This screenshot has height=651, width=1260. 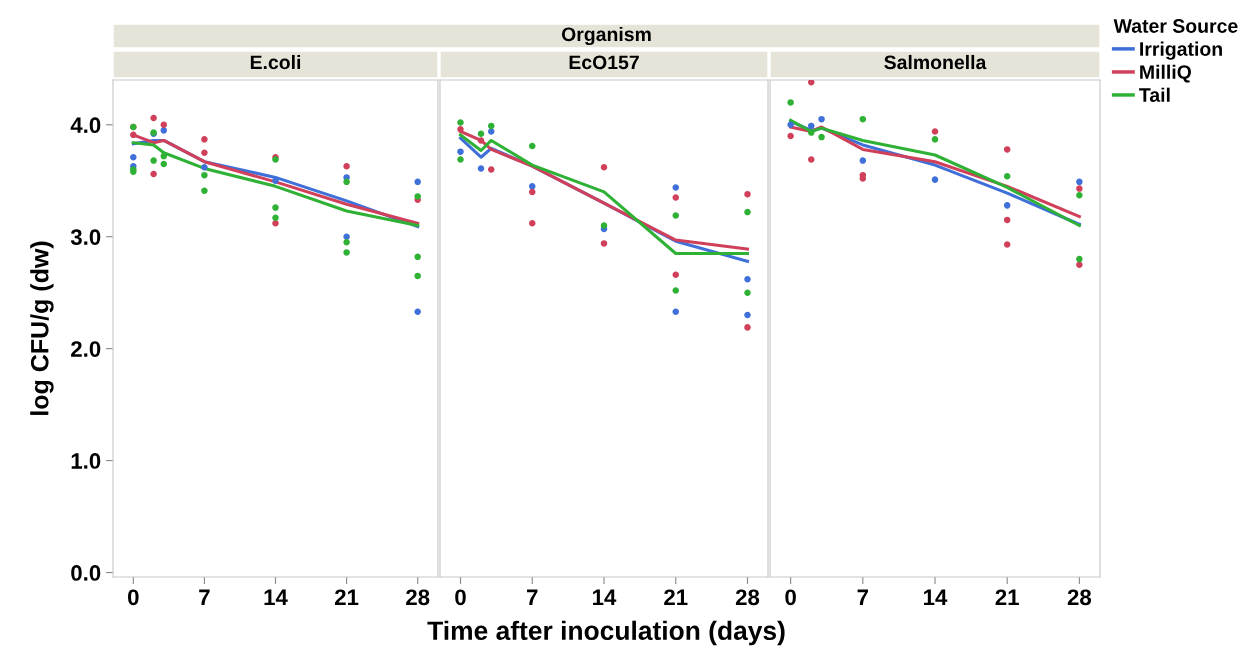 I want to click on chart-title: Salmonella, so click(x=935, y=62).